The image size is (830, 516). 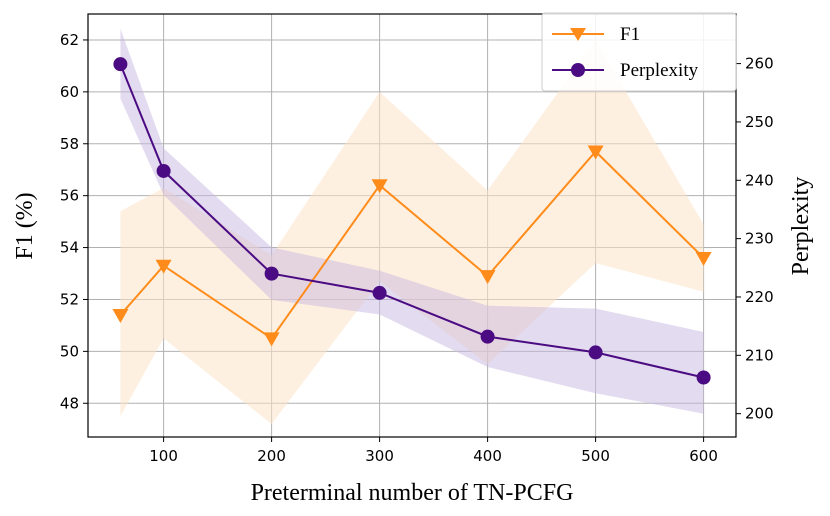 What do you see at coordinates (759, 355) in the screenshot?
I see `y2-tick-label-210: 210` at bounding box center [759, 355].